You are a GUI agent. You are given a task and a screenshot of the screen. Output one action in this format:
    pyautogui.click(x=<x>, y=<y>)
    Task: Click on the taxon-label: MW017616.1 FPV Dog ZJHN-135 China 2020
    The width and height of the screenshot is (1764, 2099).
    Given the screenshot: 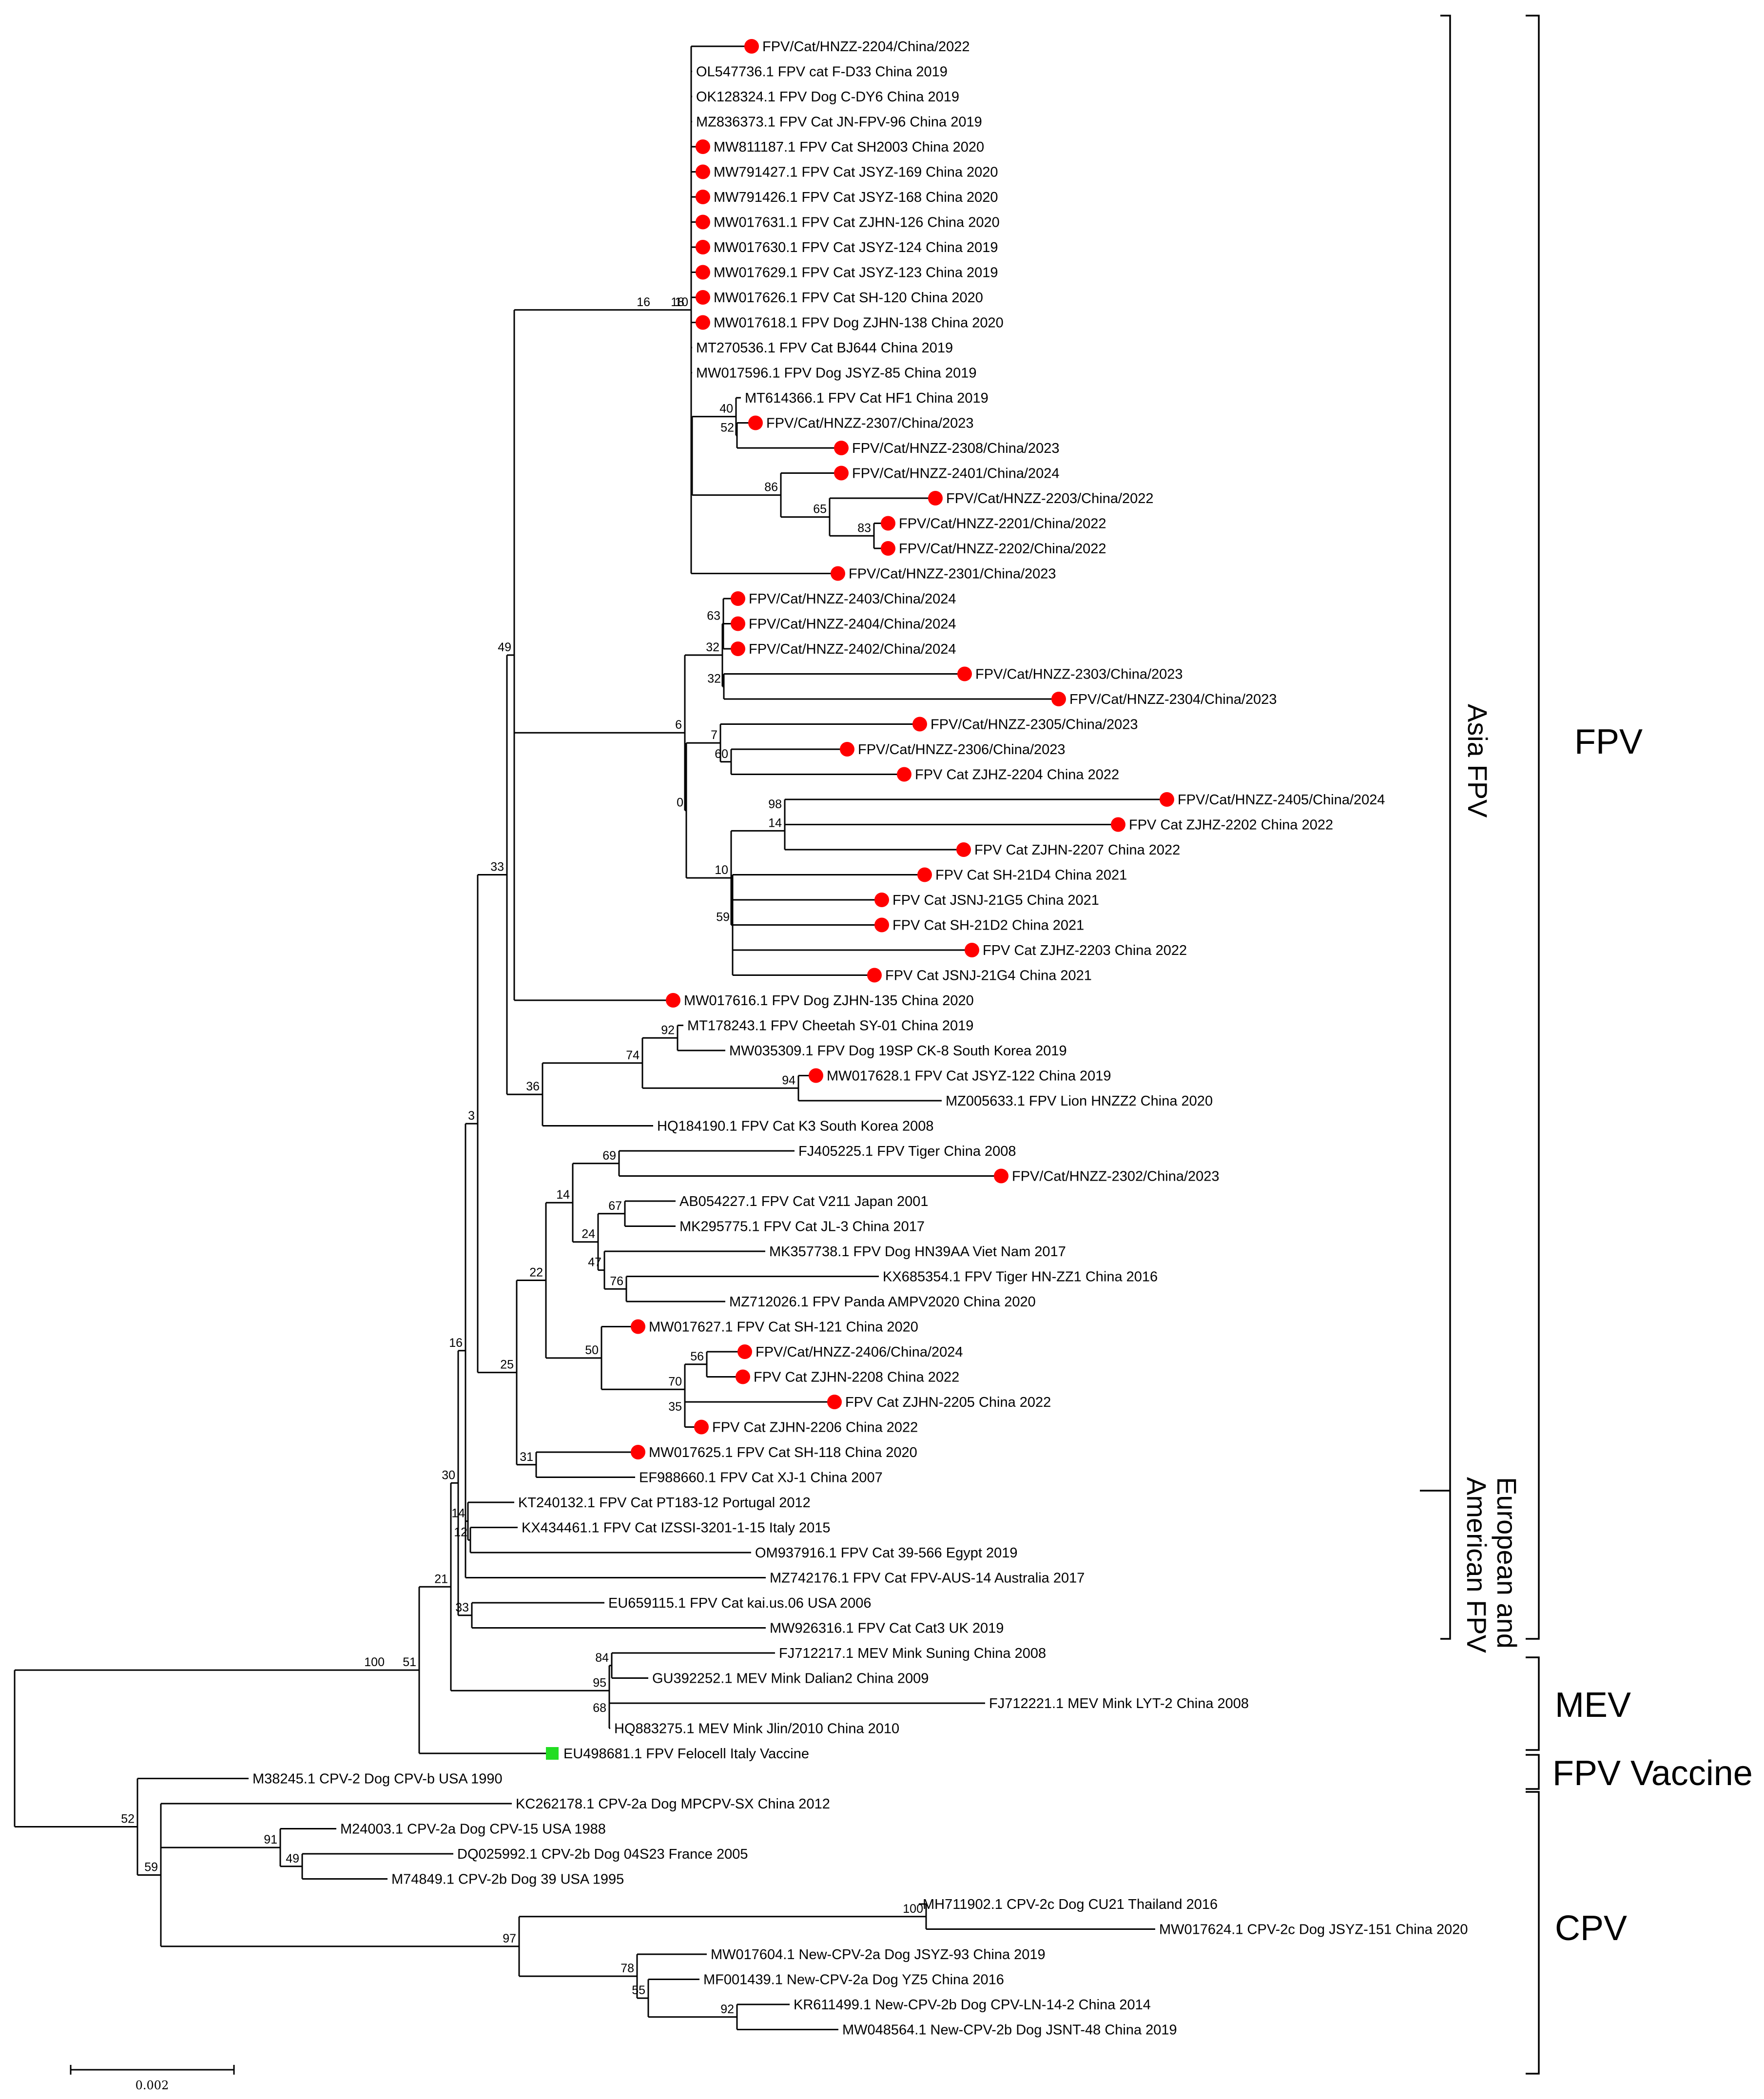 What is the action you would take?
    pyautogui.click(x=829, y=1001)
    